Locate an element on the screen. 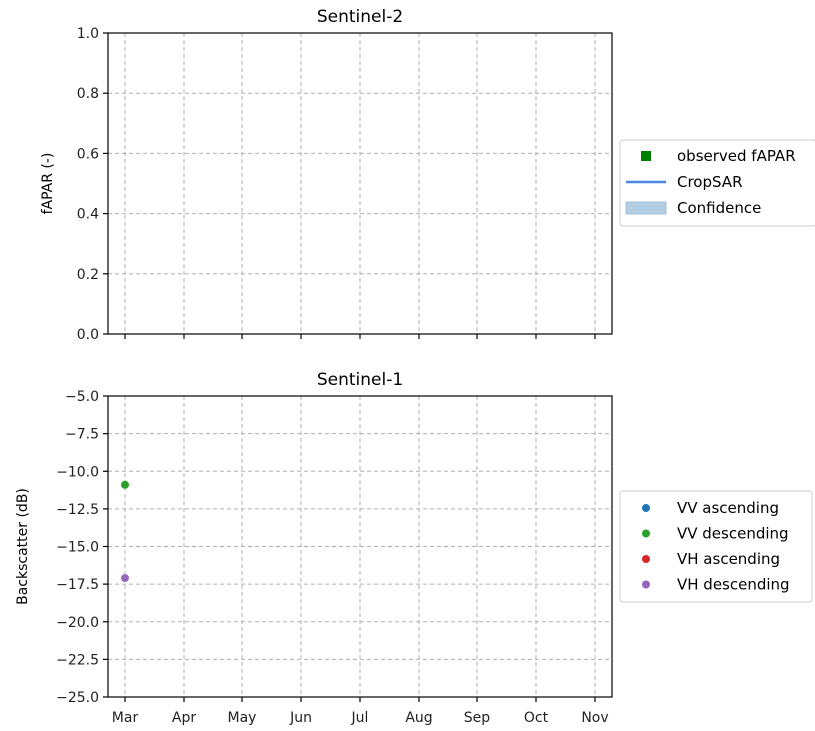  legend-label: Confidence is located at coordinates (719, 208).